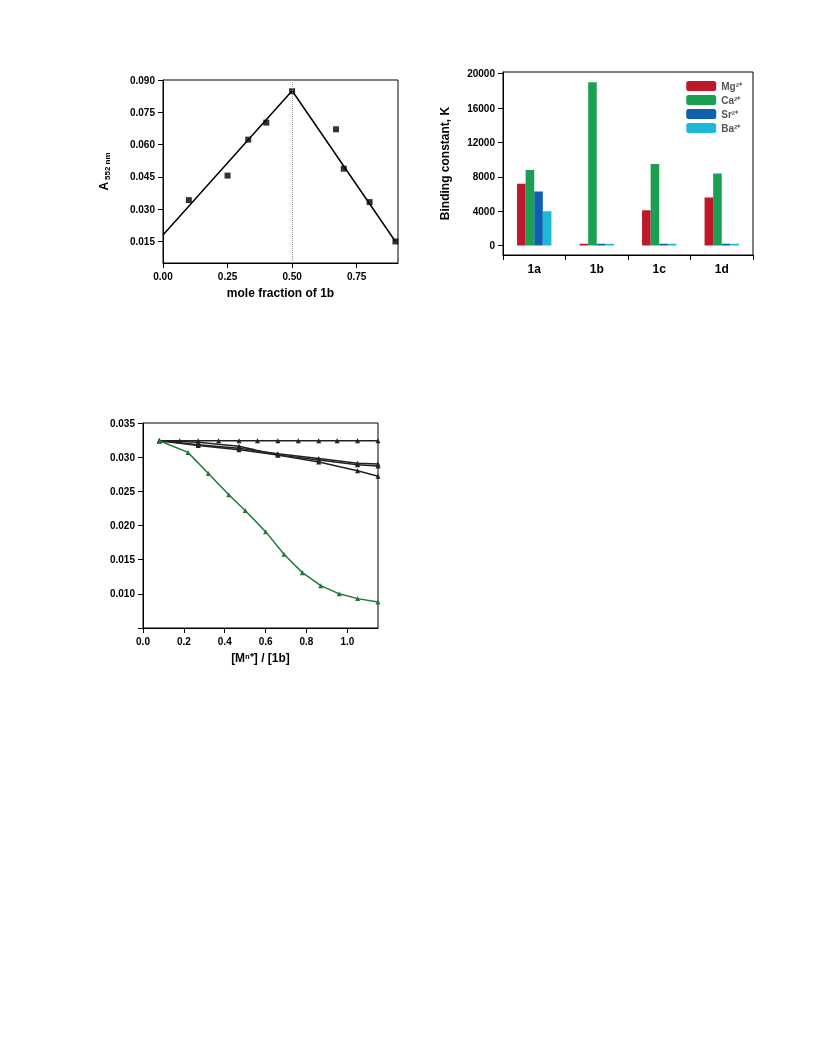 The height and width of the screenshot is (1056, 816). Describe the element at coordinates (122, 594) in the screenshot. I see `y-tick-label: 0.010` at that location.